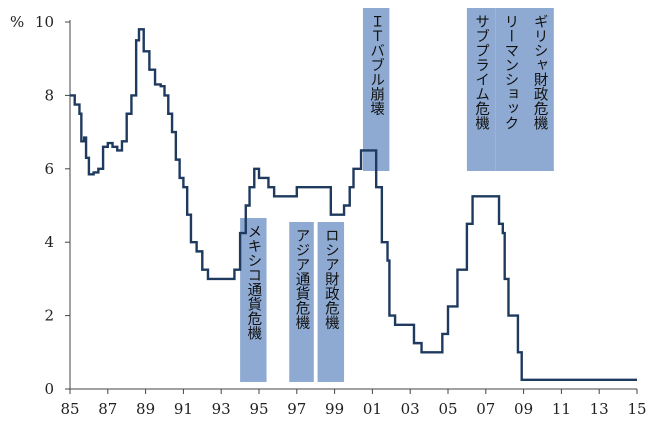 The image size is (648, 423). I want to click on crisis-band-label: リーマンショック, so click(510, 72).